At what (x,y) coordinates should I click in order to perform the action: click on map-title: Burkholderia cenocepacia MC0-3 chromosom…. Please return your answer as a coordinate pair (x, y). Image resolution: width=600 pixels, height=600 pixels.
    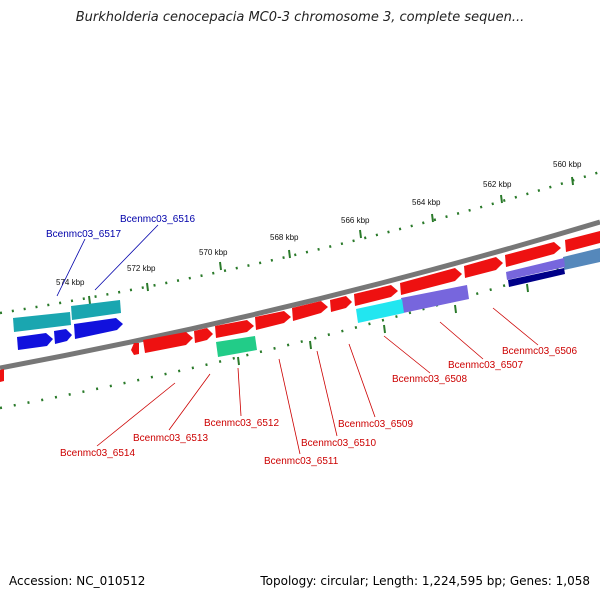
    Looking at the image, I should click on (300, 17).